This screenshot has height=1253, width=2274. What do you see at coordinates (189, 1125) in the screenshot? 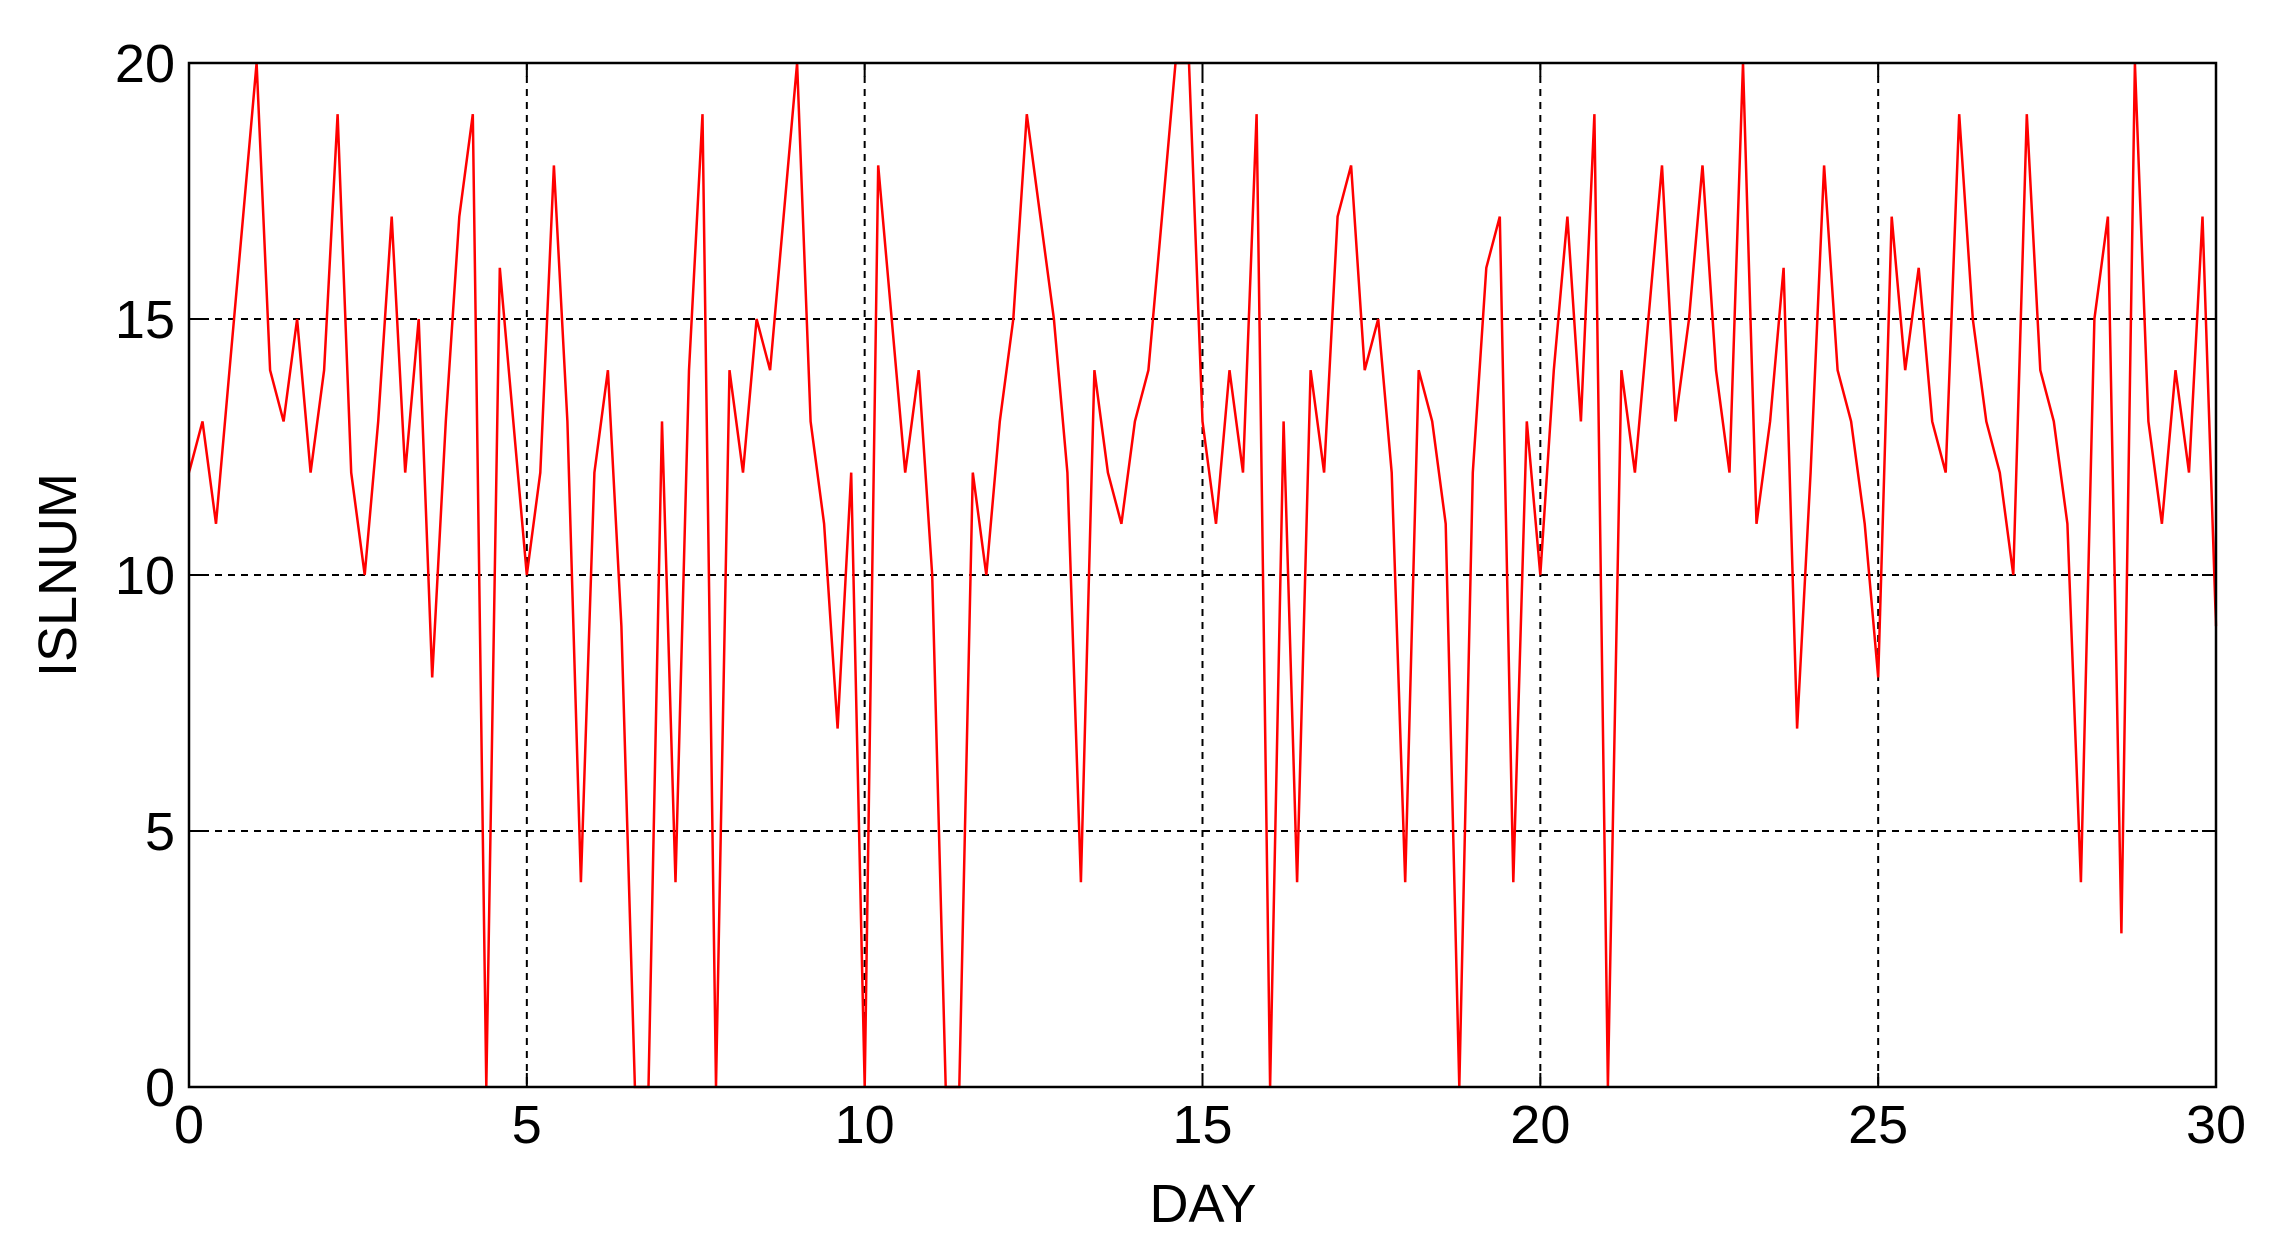
I see `x-tick-label: 0` at bounding box center [189, 1125].